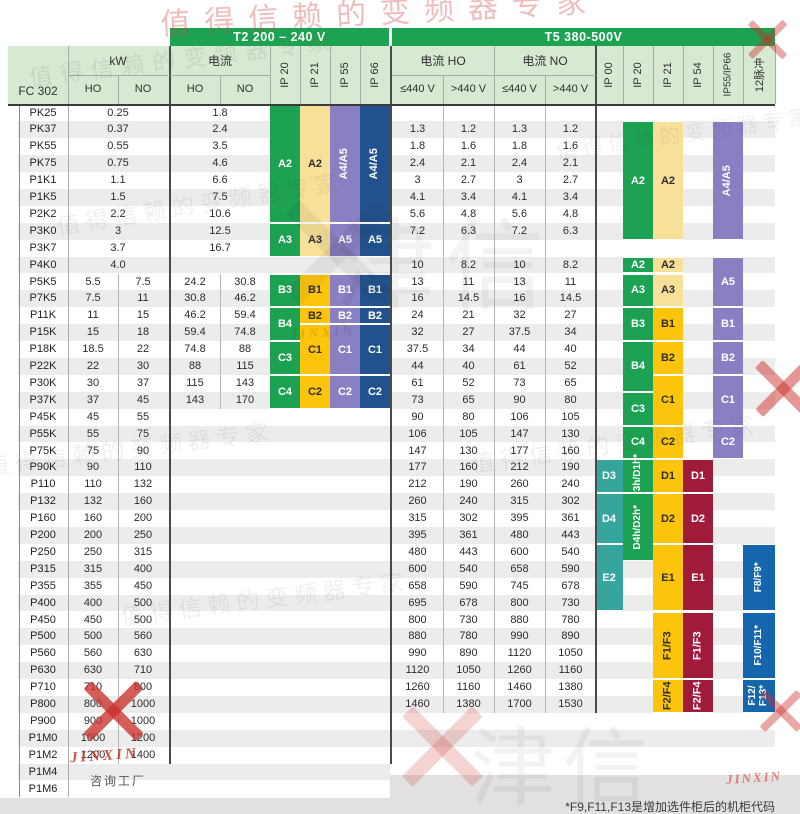 The width and height of the screenshot is (800, 814). I want to click on frame-size-cell-b3: B3, so click(638, 324).